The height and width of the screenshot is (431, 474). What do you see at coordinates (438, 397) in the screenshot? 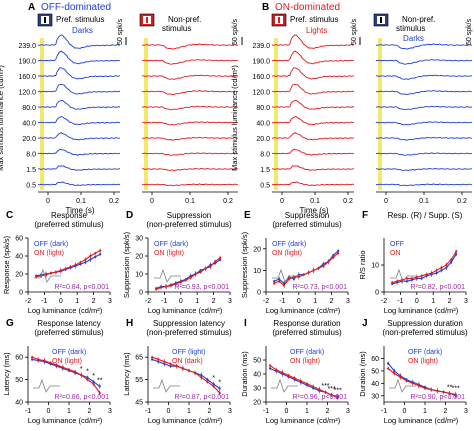
I see `stat-label: R²=0.90, p<0.001` at bounding box center [438, 397].